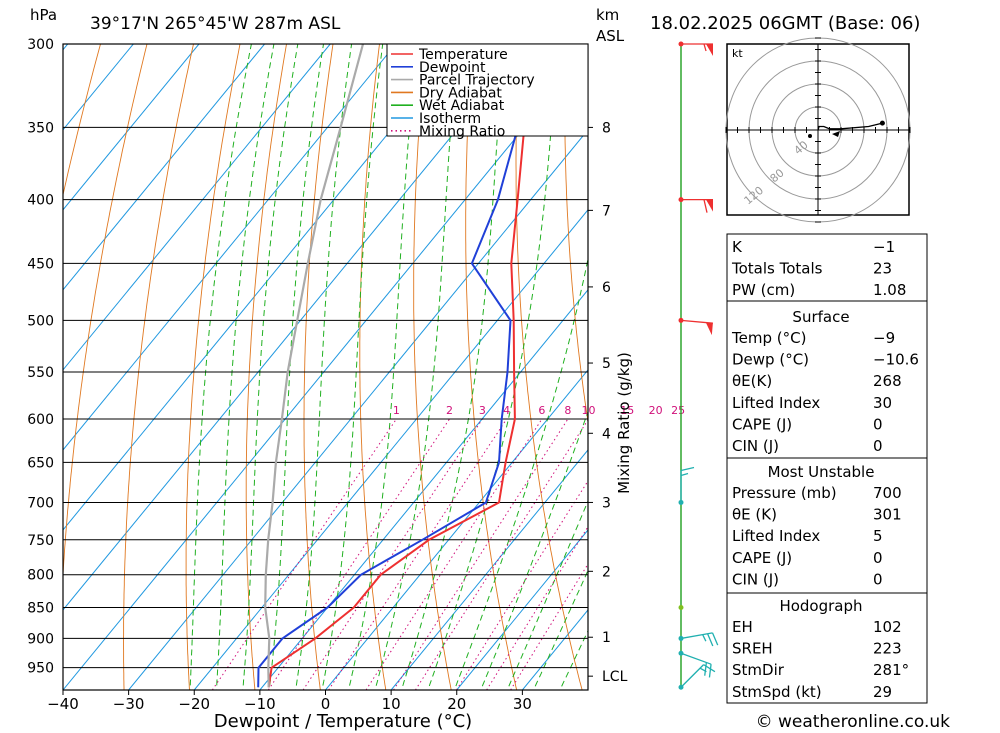  I want to click on index-value: 29, so click(882, 692).